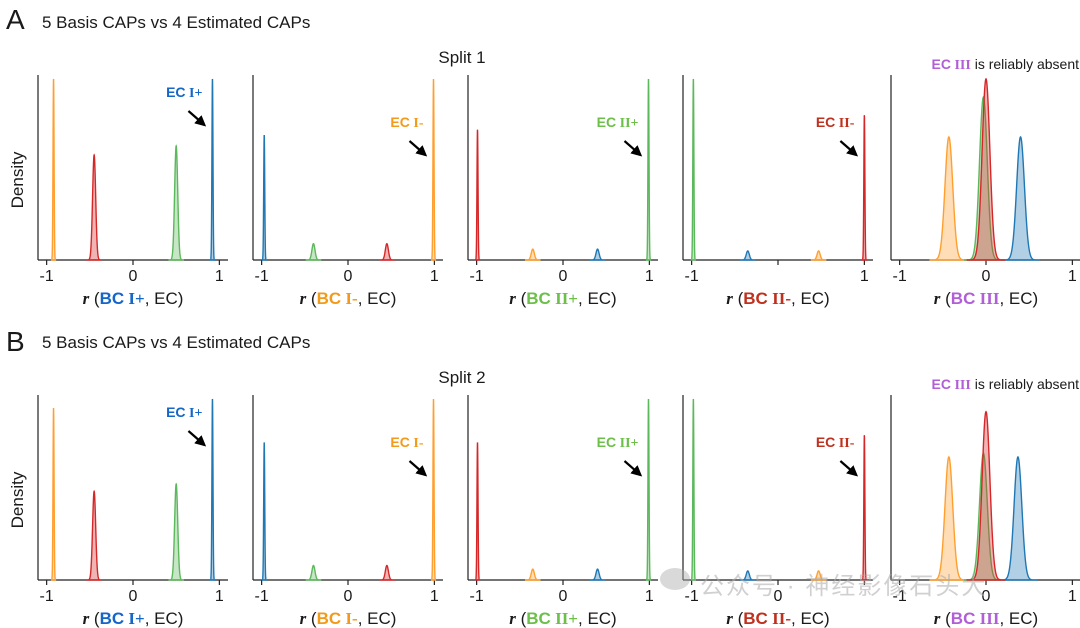  I want to click on x-axis-label: r (BC II+, EC), so click(562, 618).